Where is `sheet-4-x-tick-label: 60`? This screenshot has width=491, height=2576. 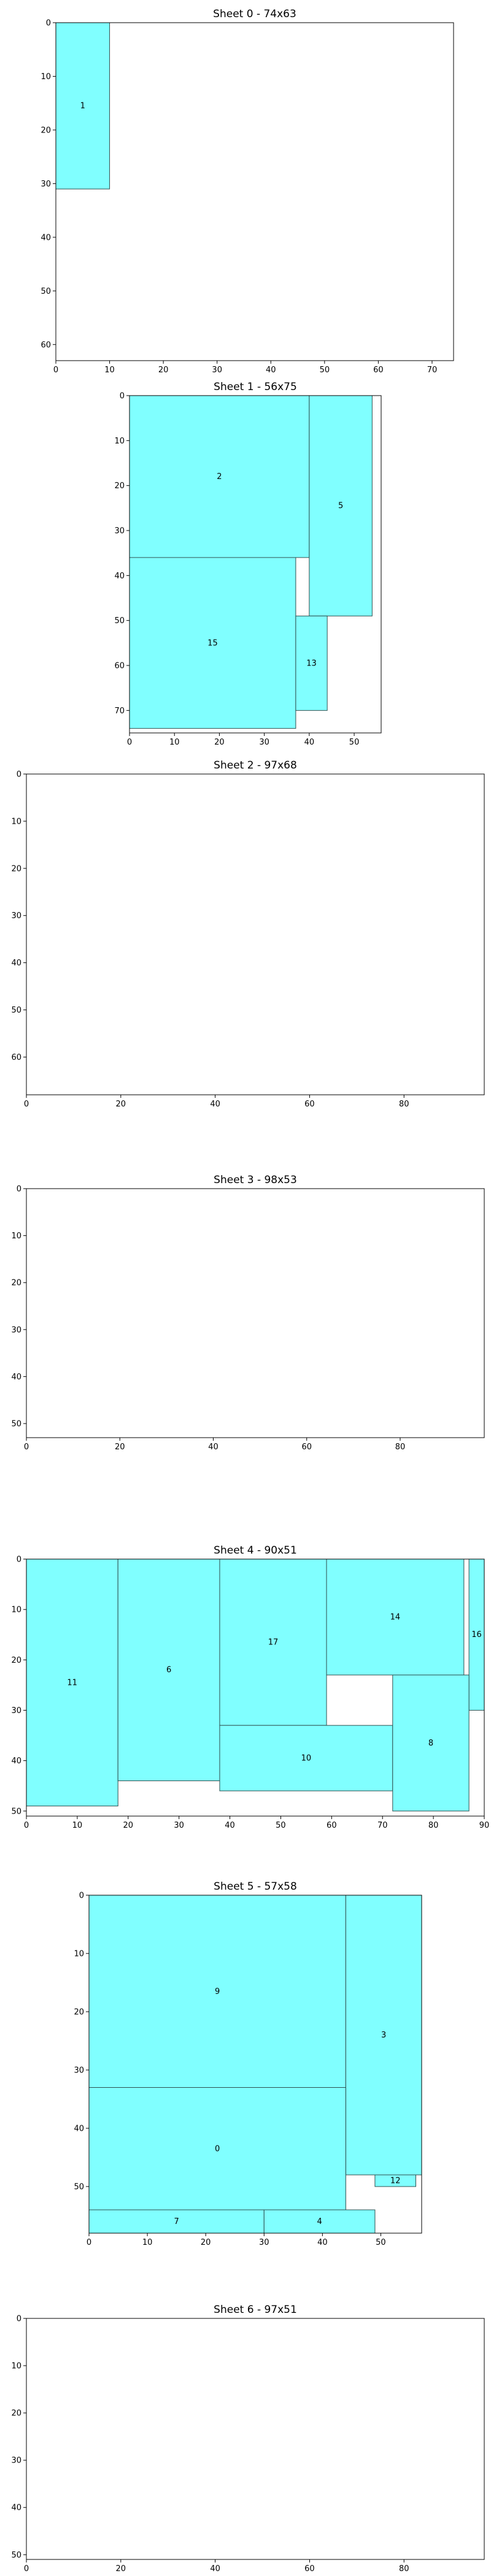
sheet-4-x-tick-label: 60 is located at coordinates (332, 1825).